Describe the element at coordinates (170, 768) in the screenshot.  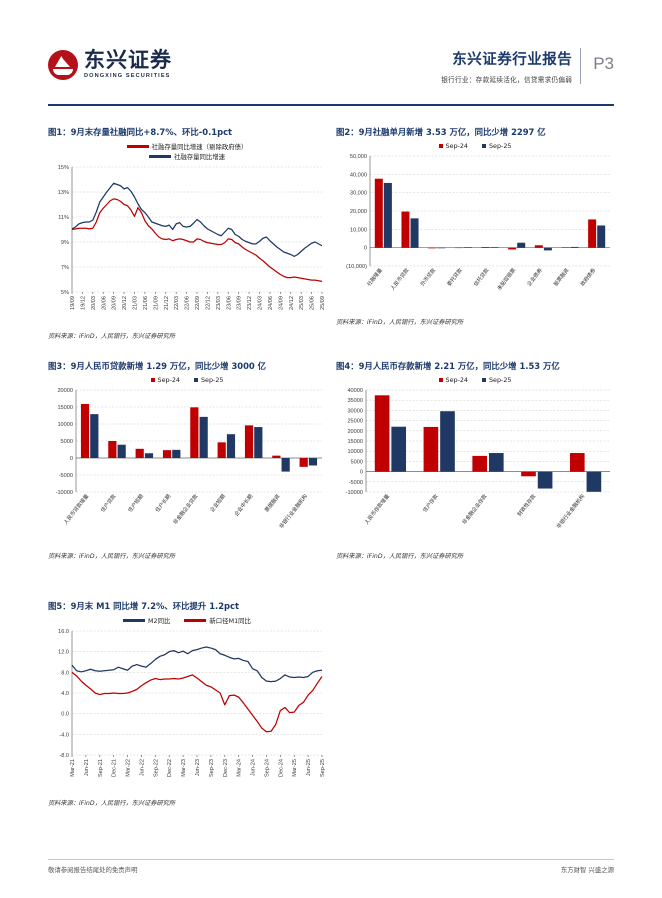
I see `svg-text: Dec-22` at that location.